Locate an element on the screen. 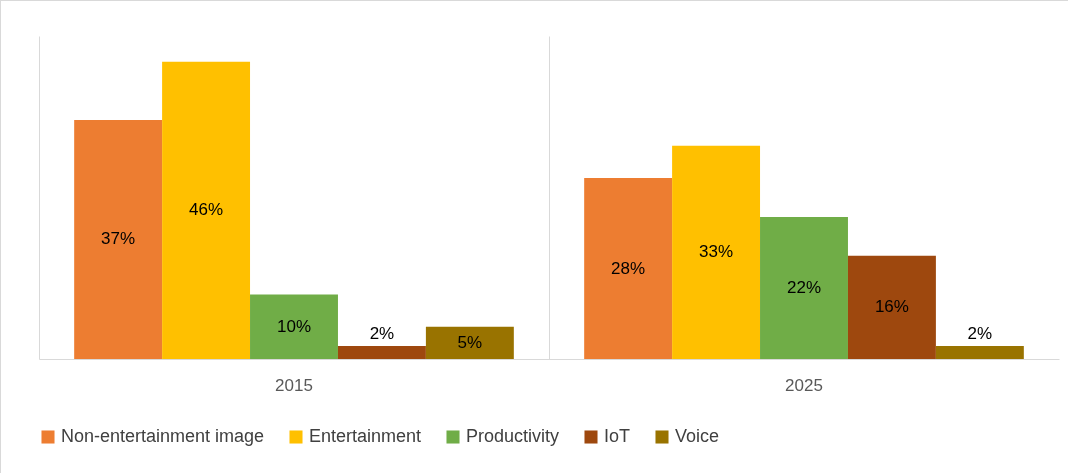 This screenshot has height=475, width=1070. data-label: 33% is located at coordinates (716, 252).